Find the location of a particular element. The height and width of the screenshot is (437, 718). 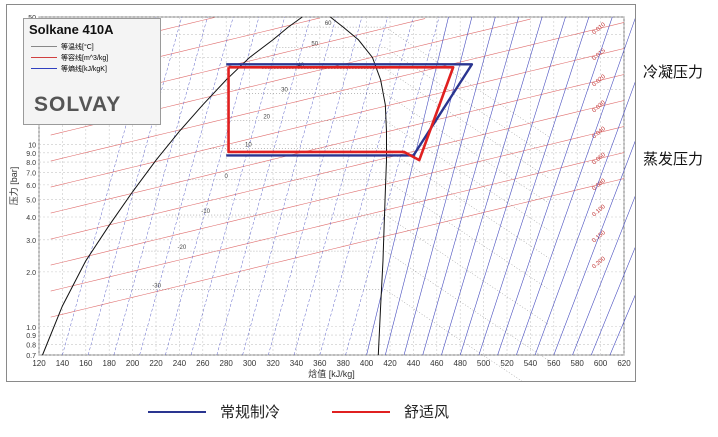

y-tick-label: 3.0 is located at coordinates (31, 241).